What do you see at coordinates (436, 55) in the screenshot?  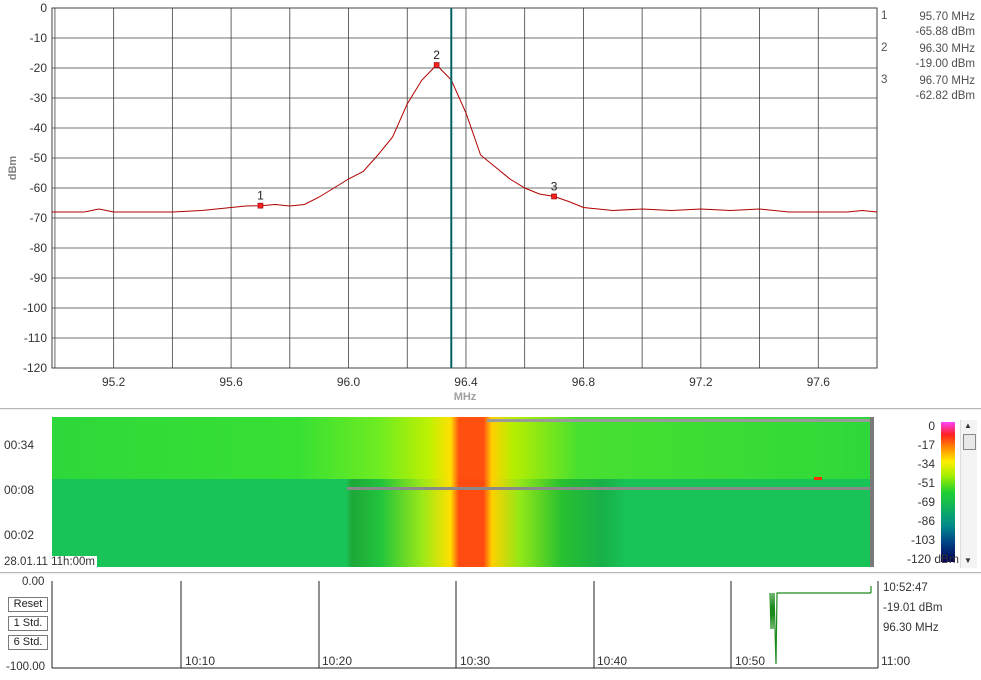 I see `marker-2-label: 2` at bounding box center [436, 55].